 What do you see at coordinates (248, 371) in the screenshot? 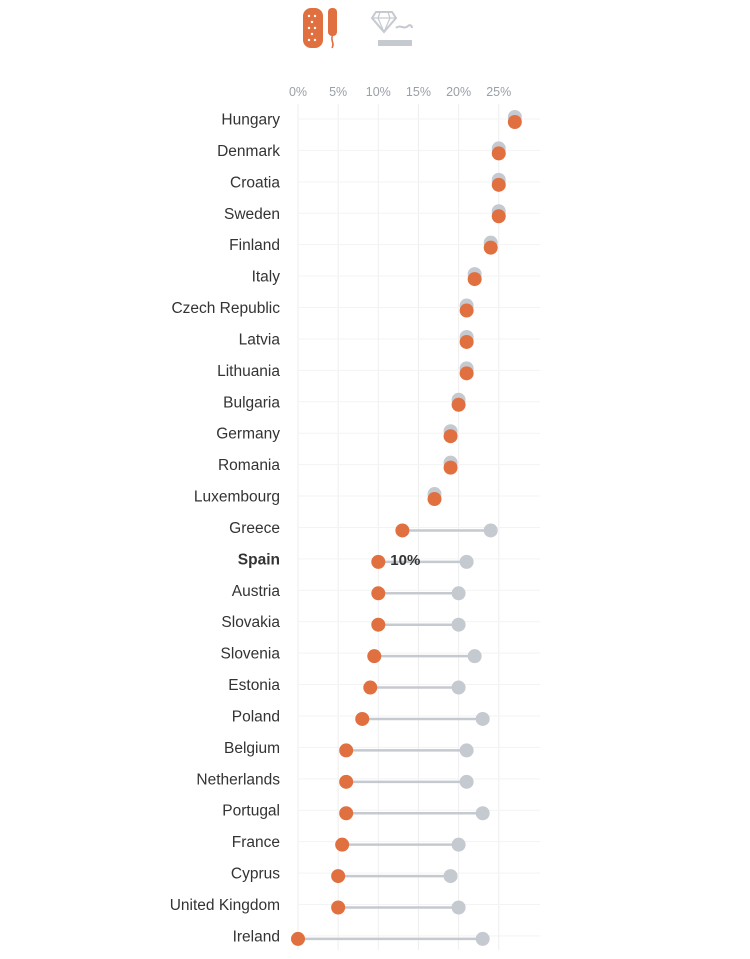
I see `country-label: Lithuania` at bounding box center [248, 371].